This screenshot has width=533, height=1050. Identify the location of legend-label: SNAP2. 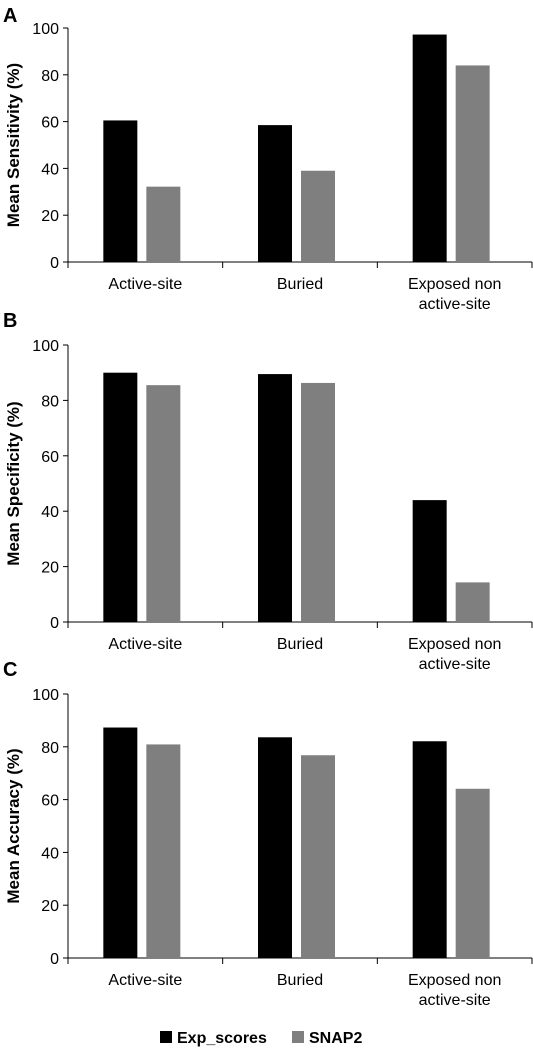
(335, 1038).